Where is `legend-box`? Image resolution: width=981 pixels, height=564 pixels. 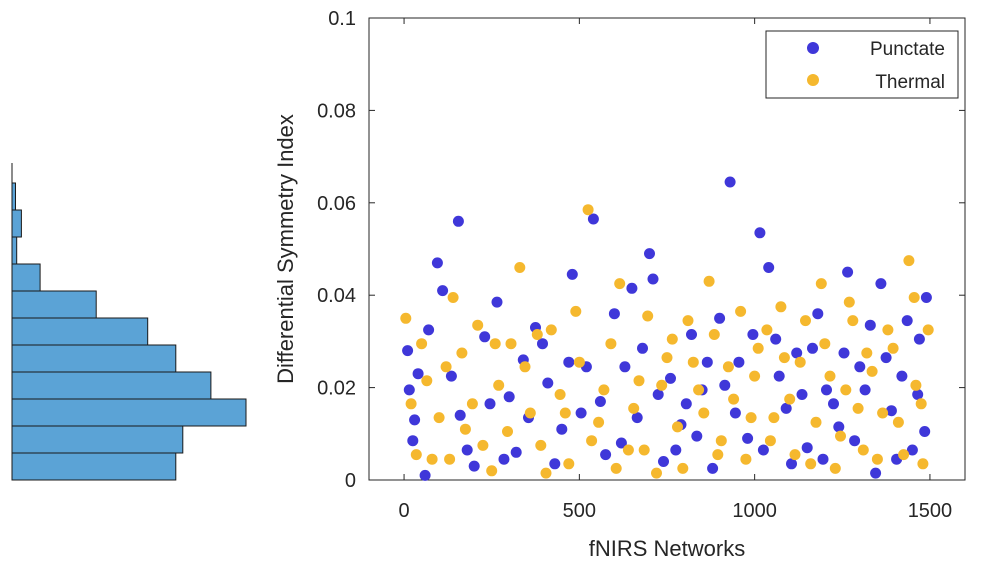 legend-box is located at coordinates (862, 64).